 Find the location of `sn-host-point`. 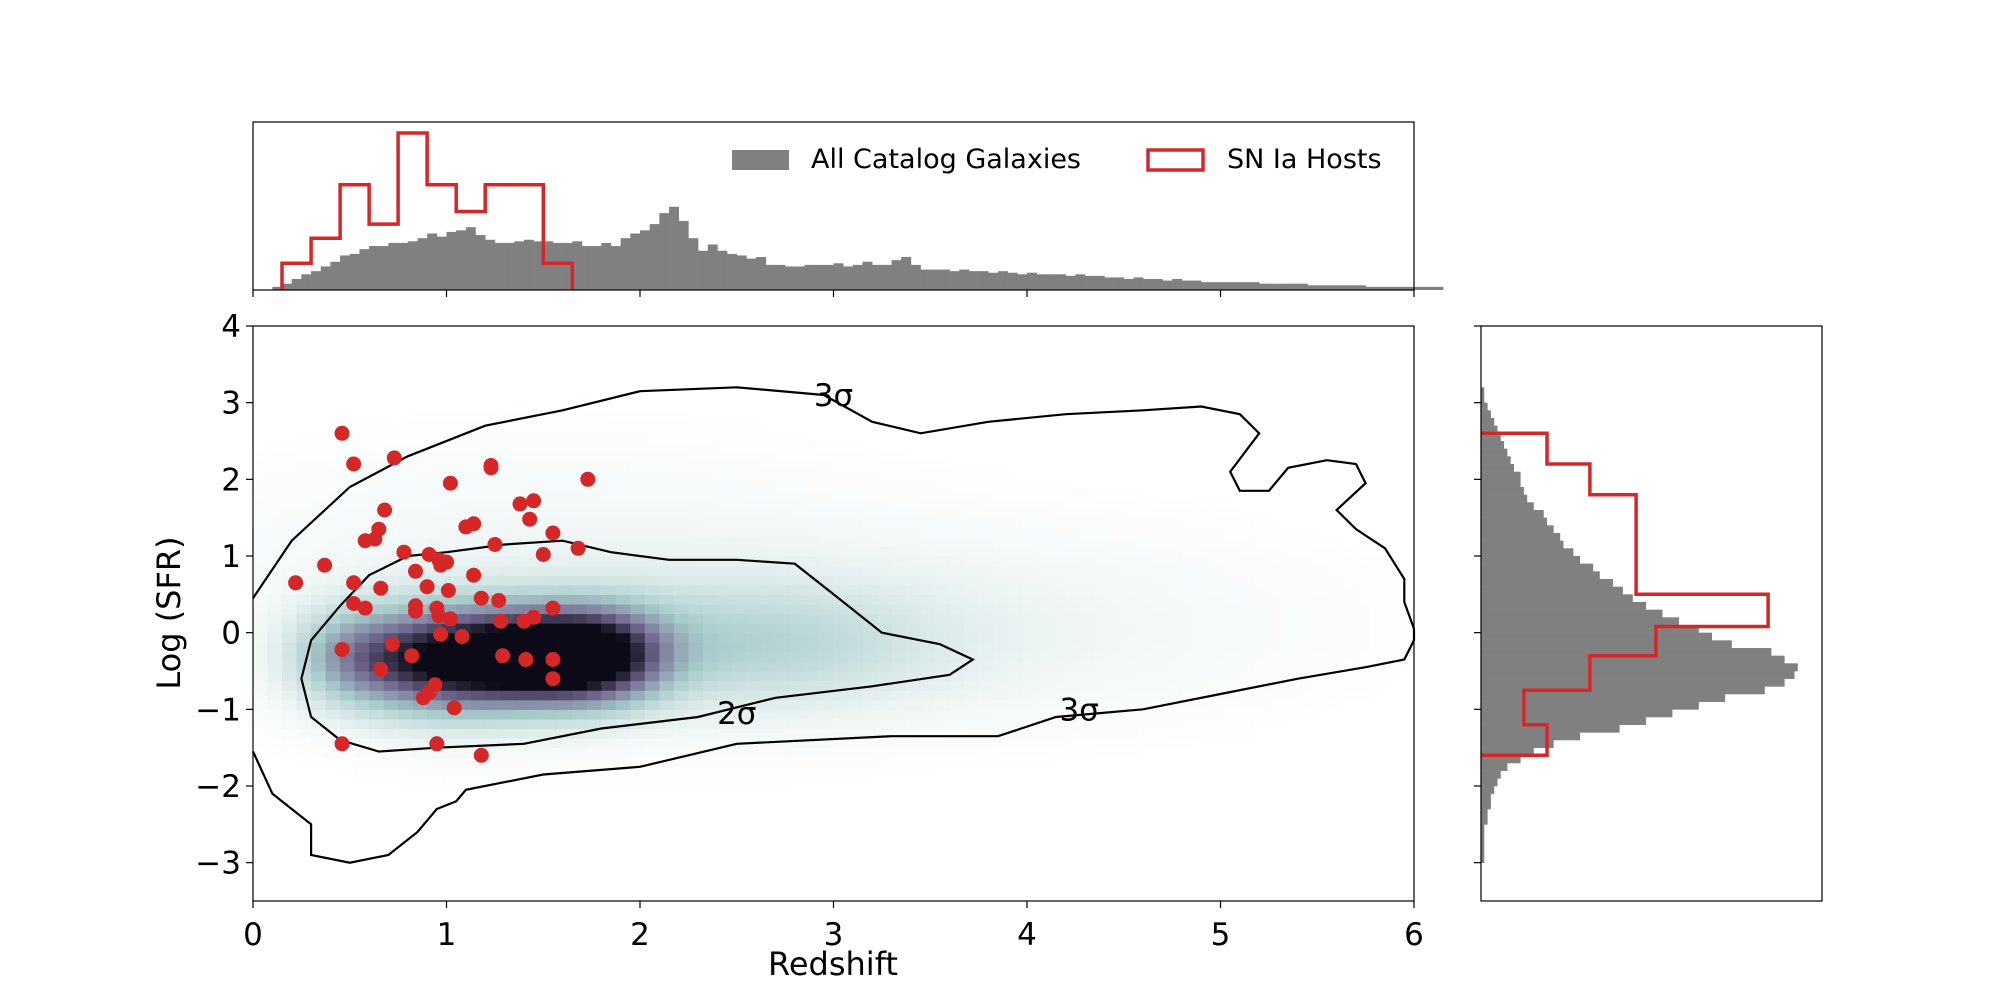

sn-host-point is located at coordinates (342, 433).